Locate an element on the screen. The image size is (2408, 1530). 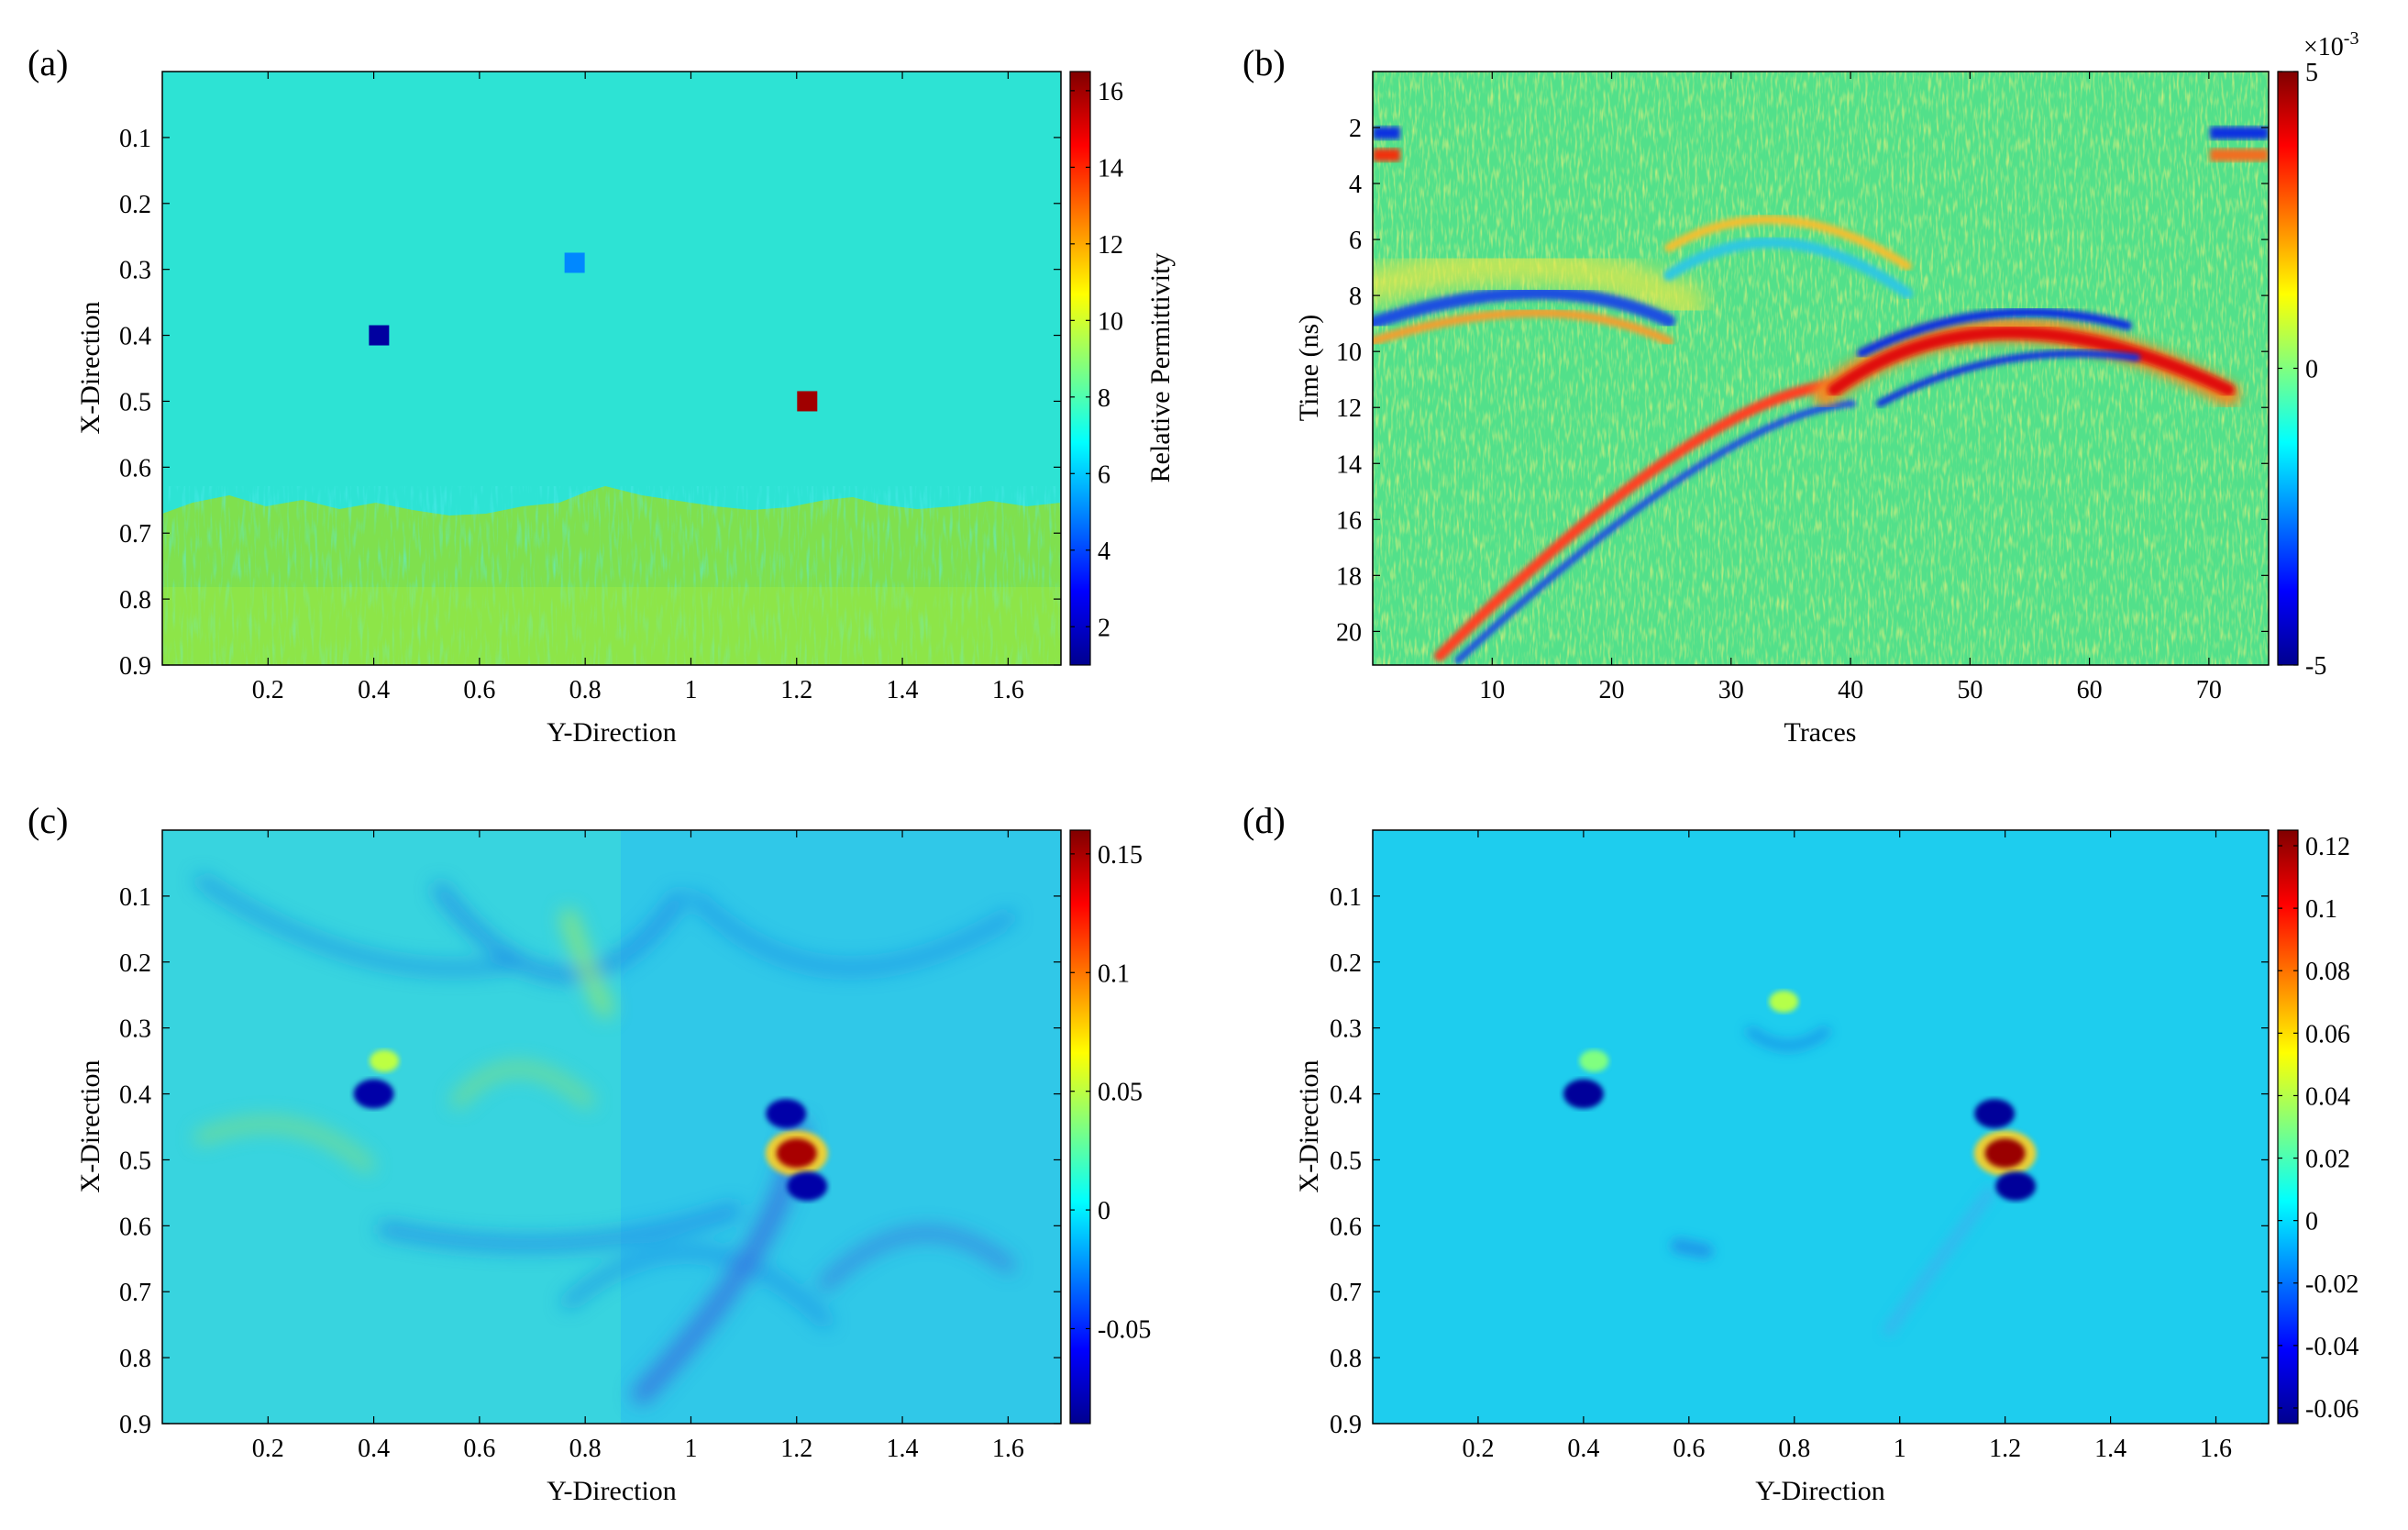
axes-frame-a is located at coordinates (611, 368).